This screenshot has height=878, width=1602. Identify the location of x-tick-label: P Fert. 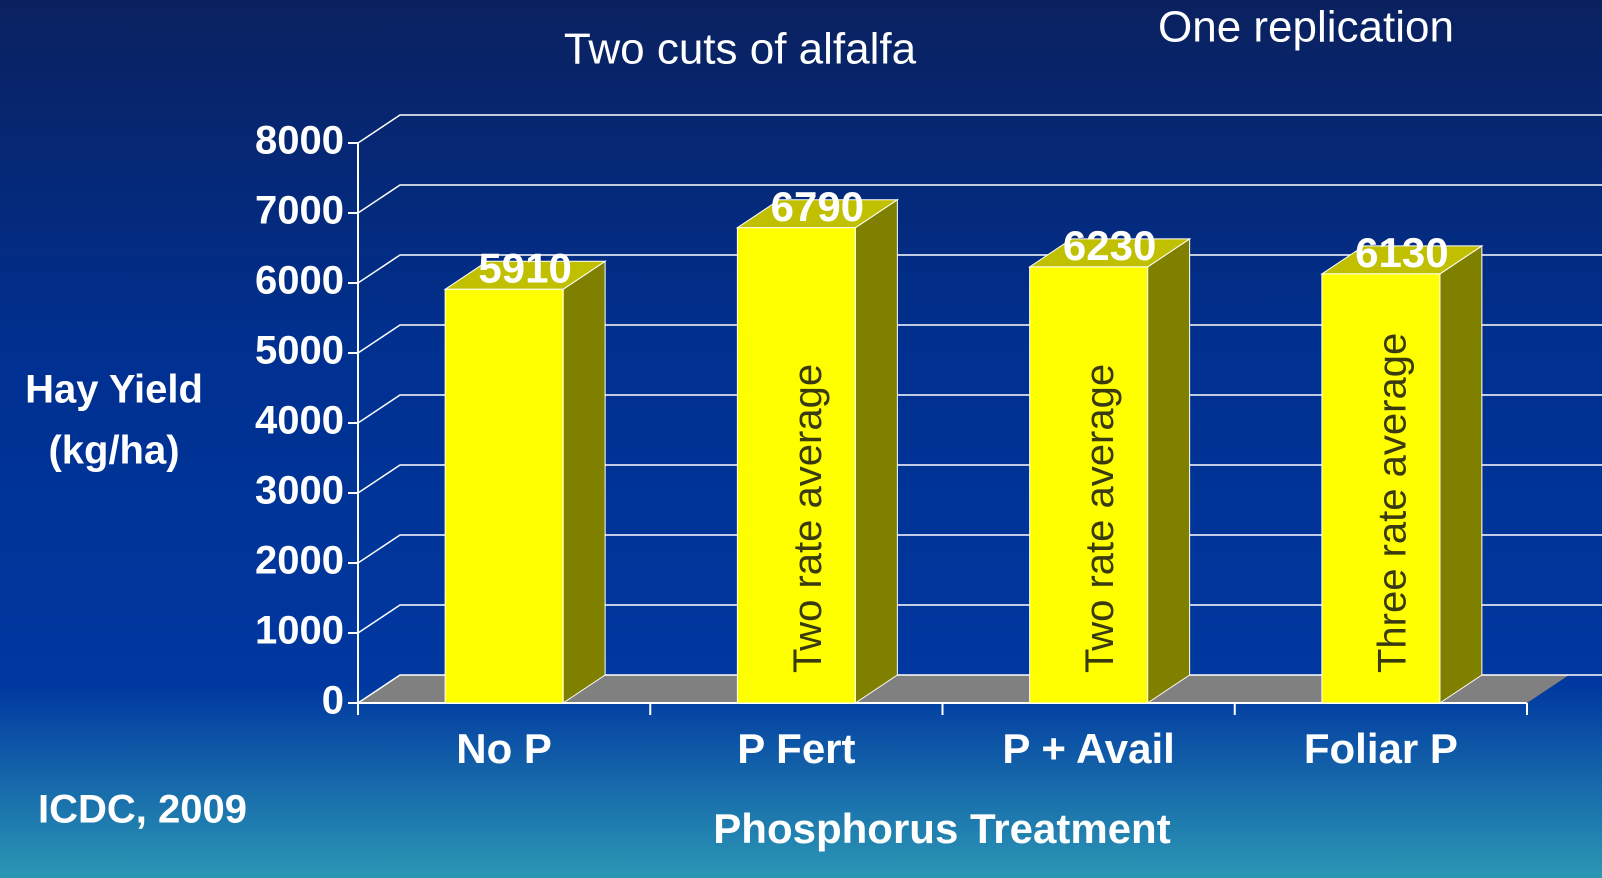
(796, 748).